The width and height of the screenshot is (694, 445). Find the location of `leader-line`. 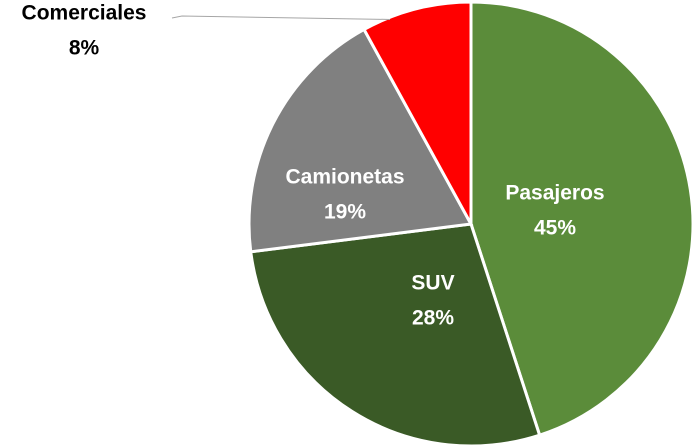

leader-line is located at coordinates (281, 17).